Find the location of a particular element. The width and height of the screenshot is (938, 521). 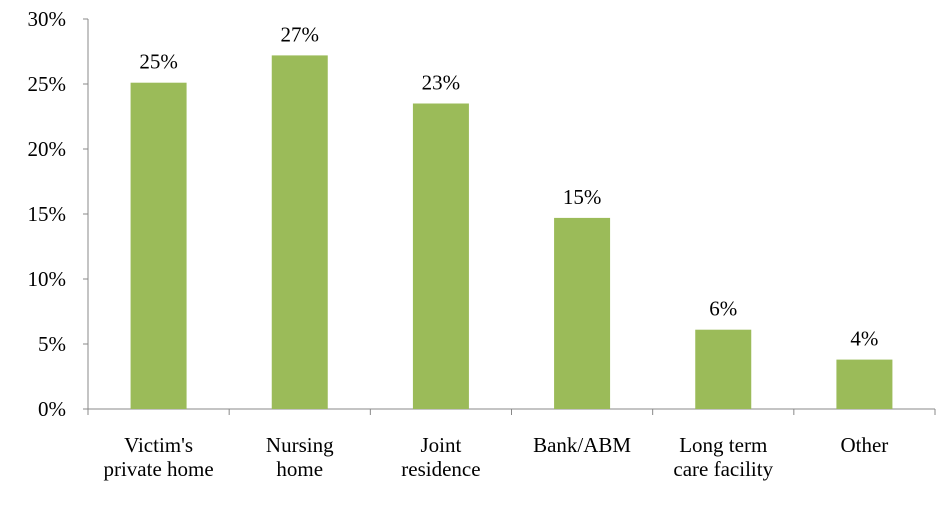

x-tick-label: Long term care facility is located at coordinates (723, 457).